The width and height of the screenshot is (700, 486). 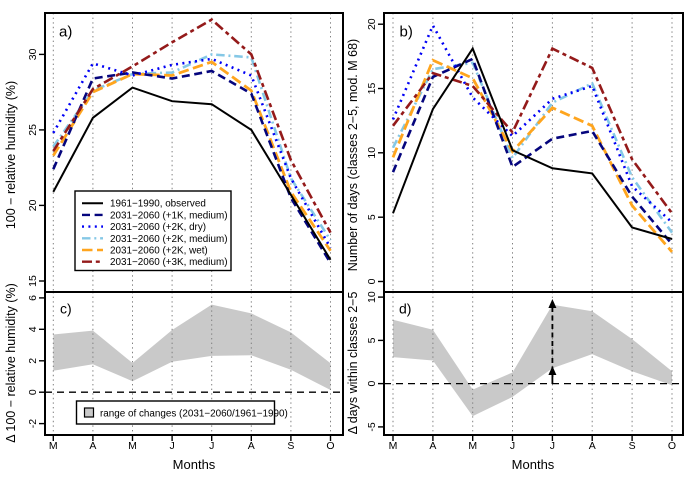 What do you see at coordinates (33, 423) in the screenshot?
I see `svg-text: -2` at bounding box center [33, 423].